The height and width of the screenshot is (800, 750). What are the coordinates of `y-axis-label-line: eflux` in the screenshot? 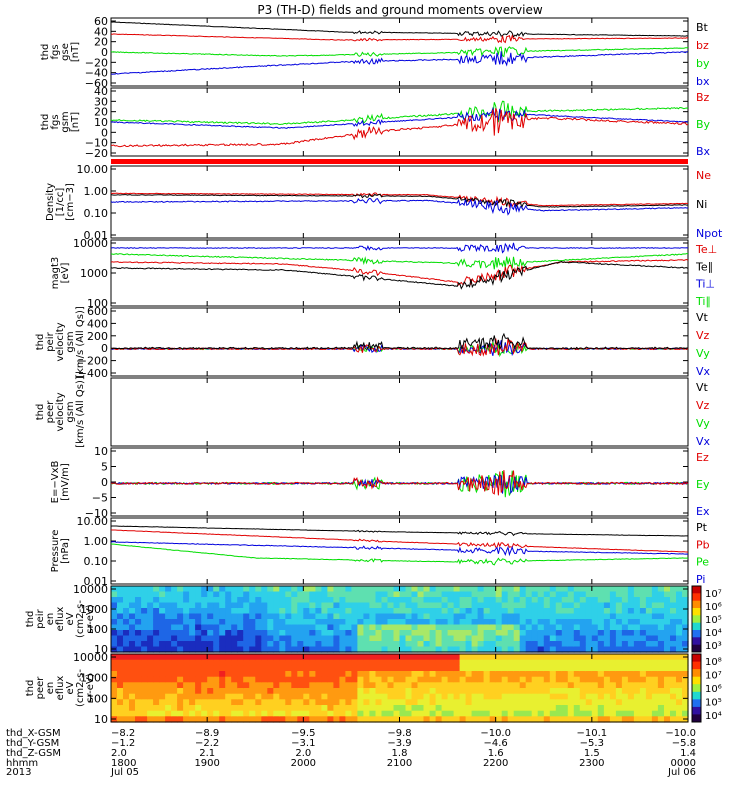 It's located at (60, 619).